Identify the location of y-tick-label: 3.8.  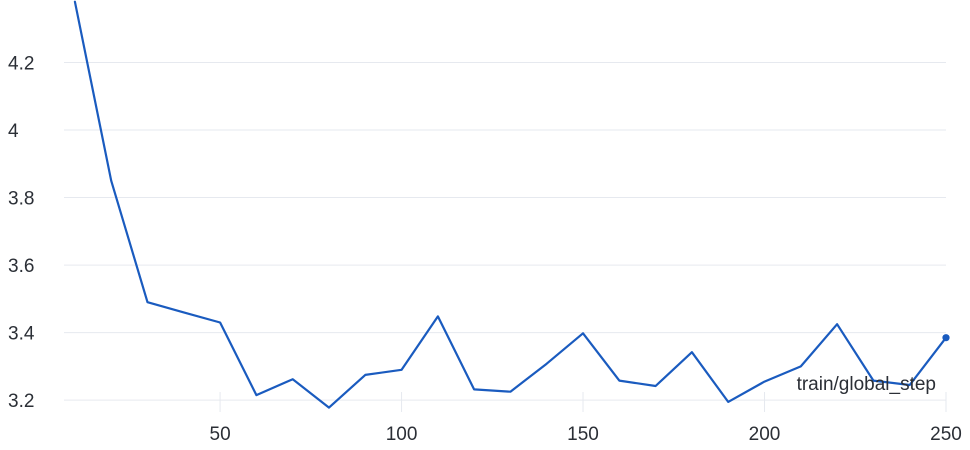
(21, 199).